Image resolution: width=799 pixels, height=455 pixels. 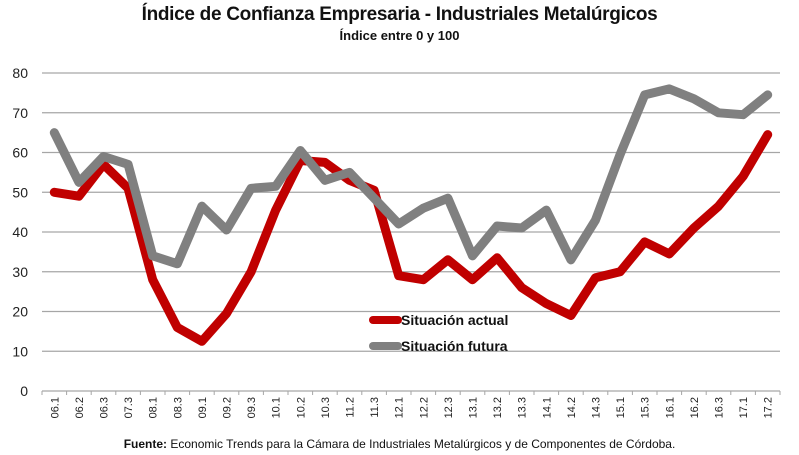 What do you see at coordinates (621, 407) in the screenshot?
I see `x-tick-label: 15.1` at bounding box center [621, 407].